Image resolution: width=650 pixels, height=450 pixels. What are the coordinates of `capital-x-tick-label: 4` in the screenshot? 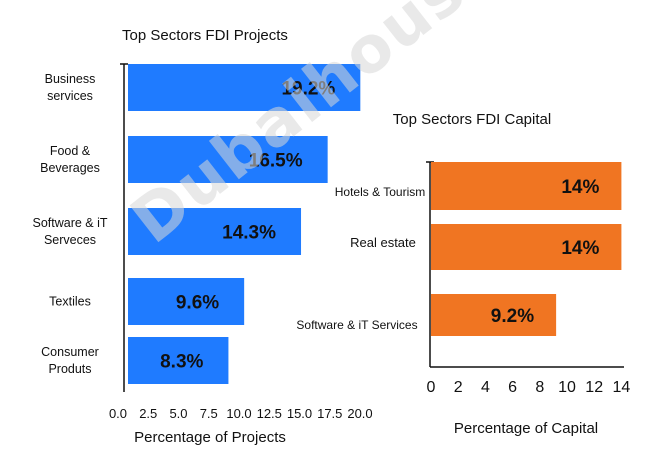 It's located at (485, 387).